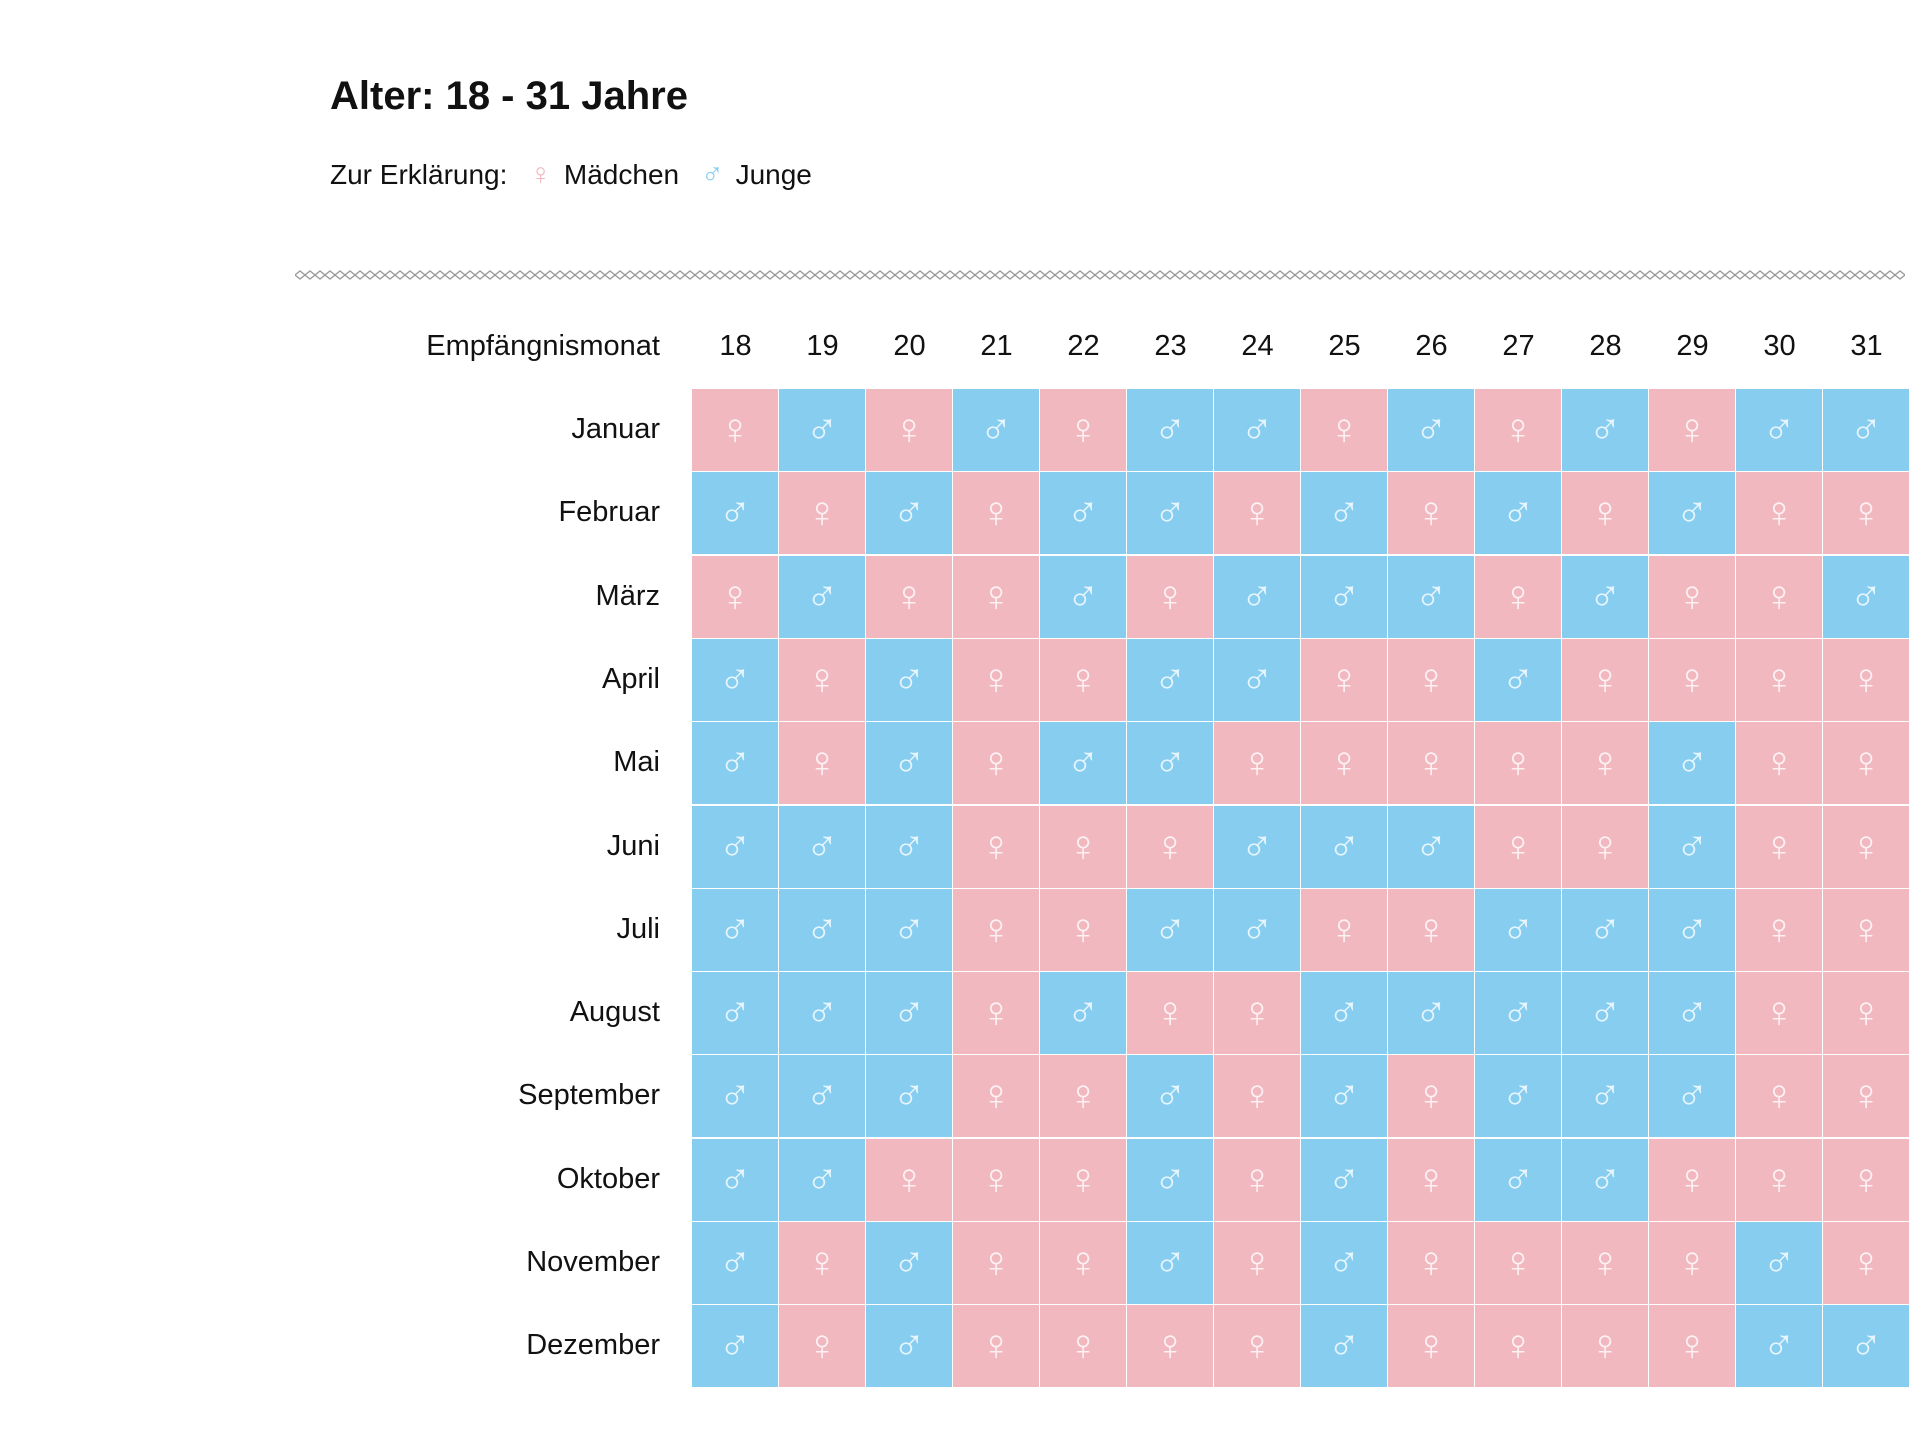 The height and width of the screenshot is (1440, 1920). What do you see at coordinates (593, 1345) in the screenshot?
I see `row-label: Dezember` at bounding box center [593, 1345].